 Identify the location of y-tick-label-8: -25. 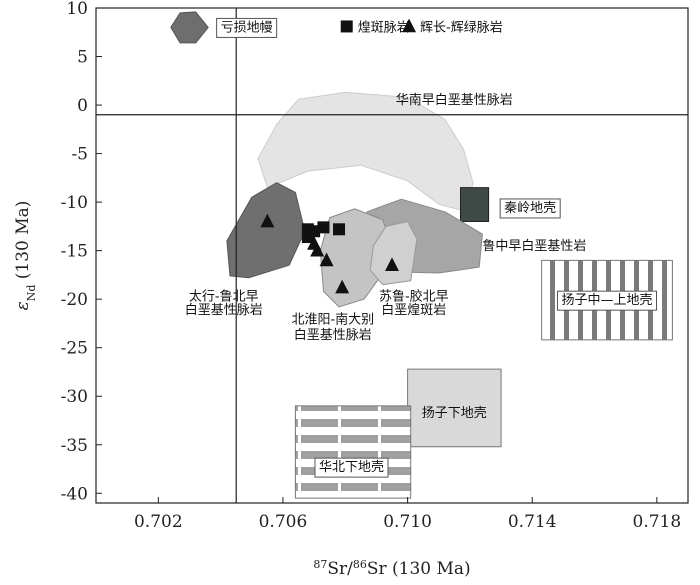
(74, 349).